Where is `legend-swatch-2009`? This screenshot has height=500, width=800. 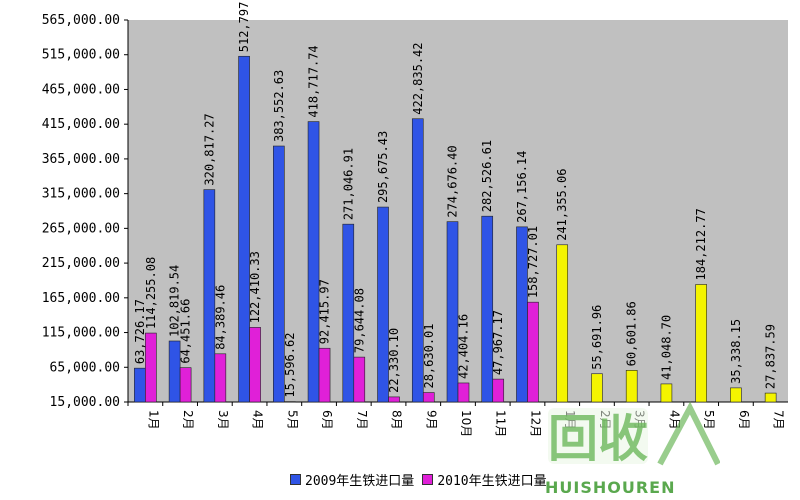 legend-swatch-2009 is located at coordinates (295, 479).